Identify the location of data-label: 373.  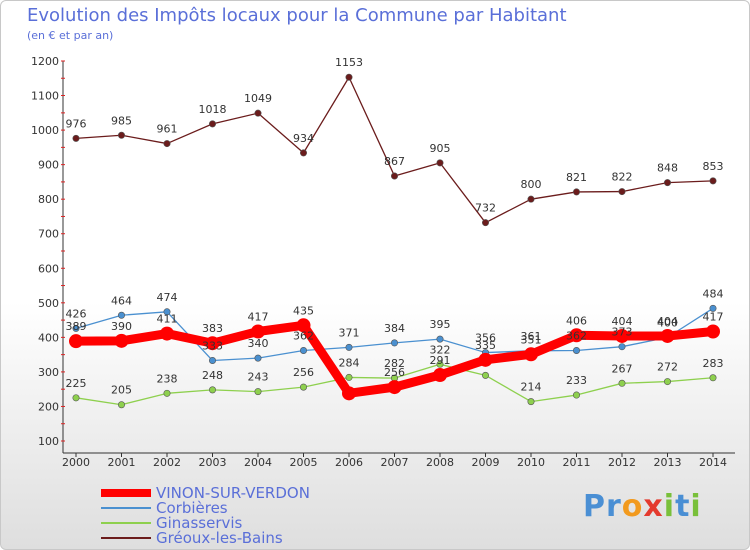
(622, 332).